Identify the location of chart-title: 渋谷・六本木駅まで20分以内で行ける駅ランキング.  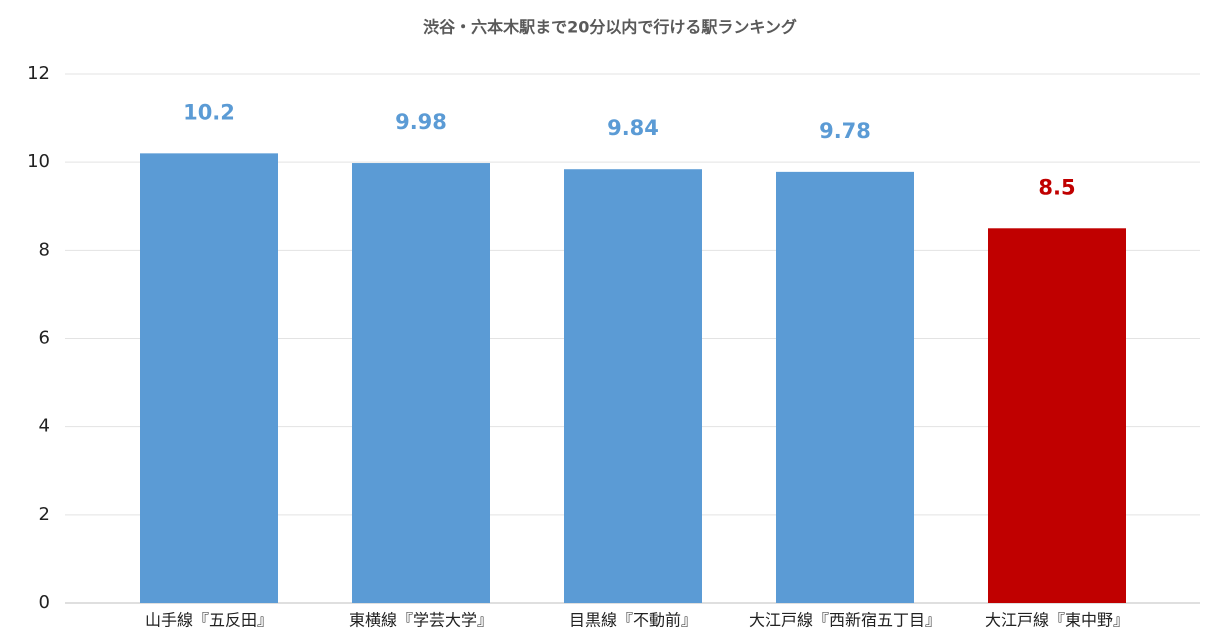
(610, 27).